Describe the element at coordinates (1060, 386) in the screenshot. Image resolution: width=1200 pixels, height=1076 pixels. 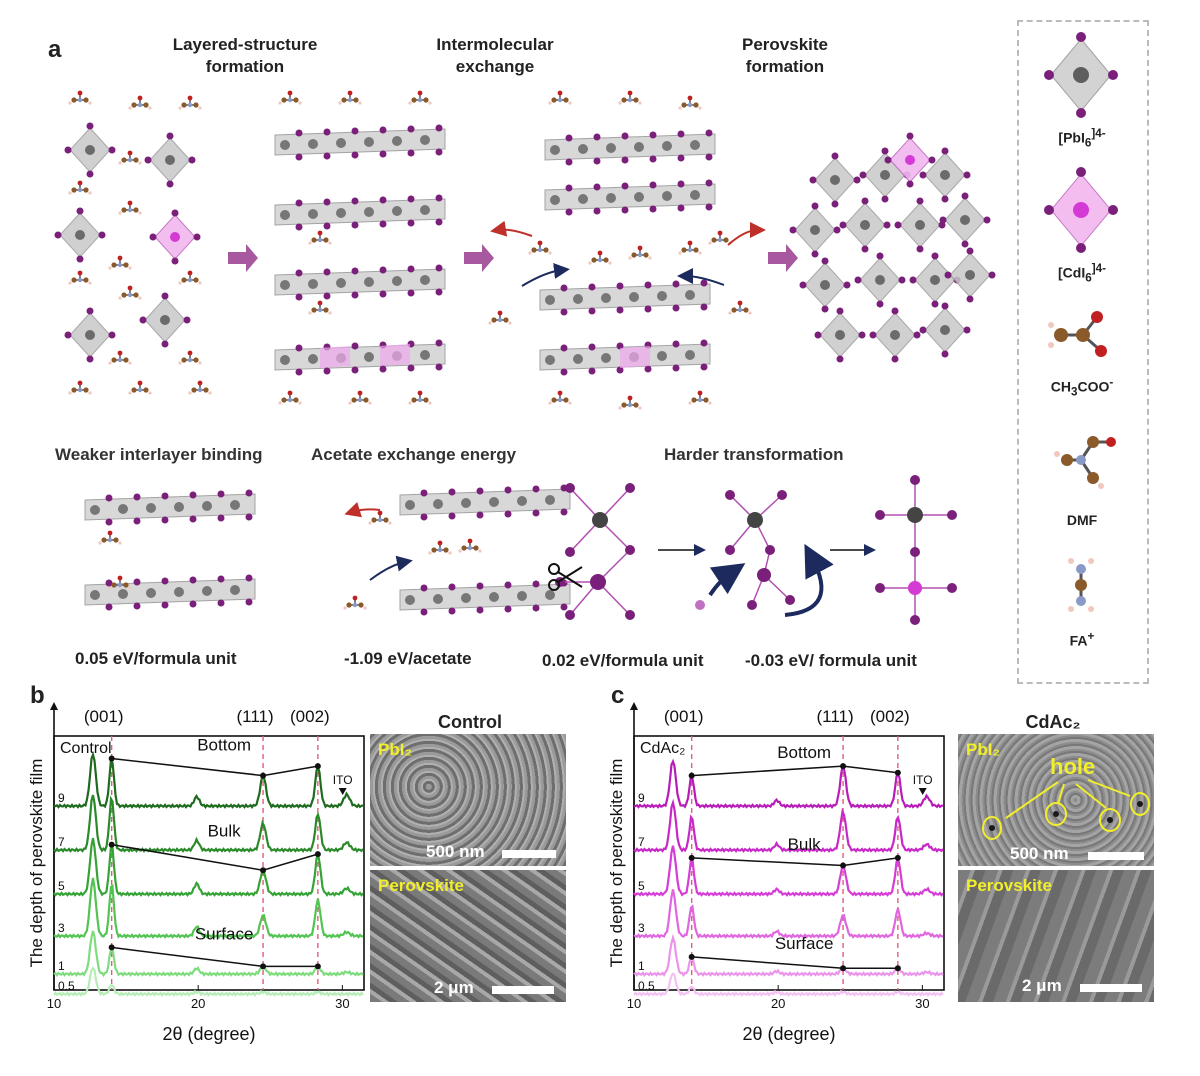
I see `legend-acetate-base: CH` at that location.